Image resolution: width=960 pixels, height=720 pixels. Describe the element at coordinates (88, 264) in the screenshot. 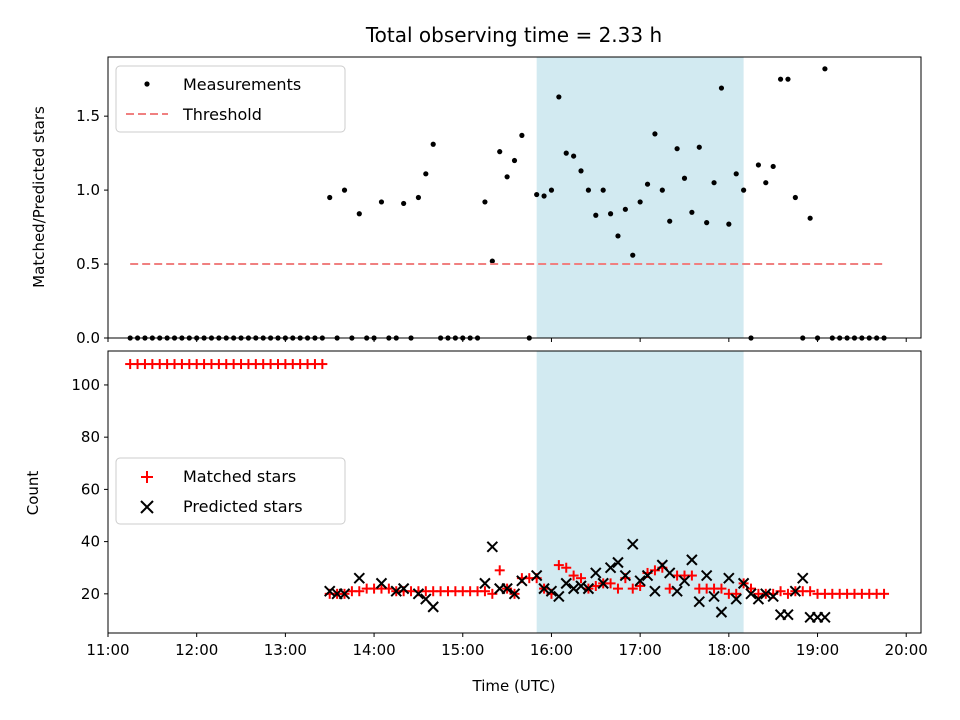

I see `y-tick-label: 0.5` at that location.